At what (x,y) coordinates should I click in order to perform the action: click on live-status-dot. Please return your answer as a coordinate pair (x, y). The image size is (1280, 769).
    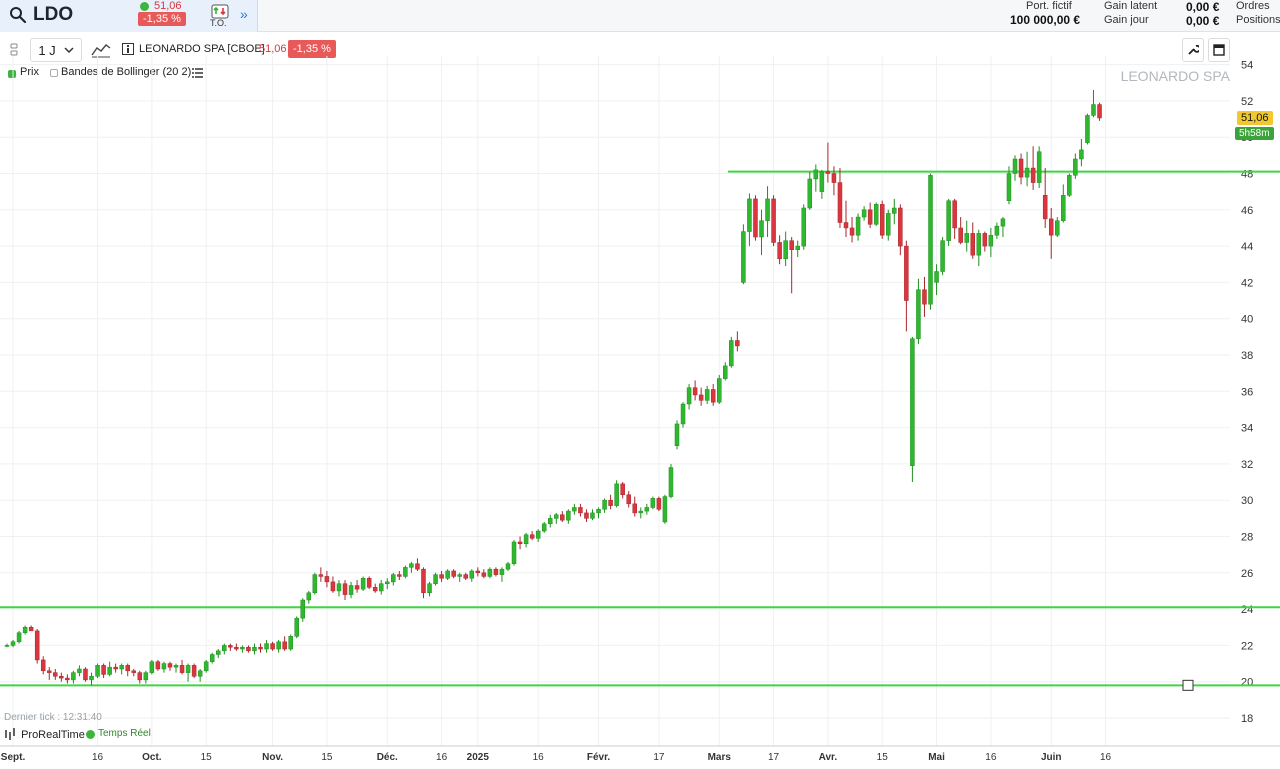
    Looking at the image, I should click on (144, 6).